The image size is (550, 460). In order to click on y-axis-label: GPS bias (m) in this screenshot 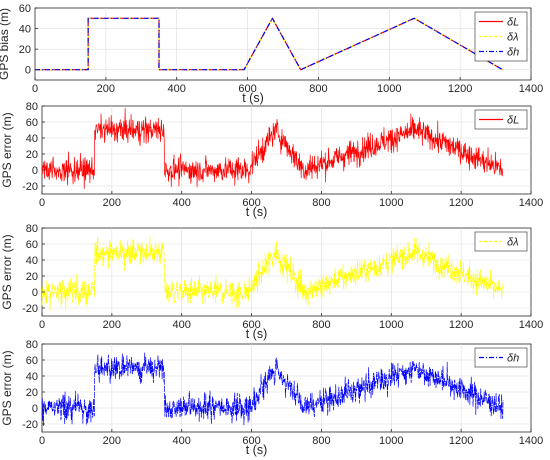, I will do `click(5, 44)`.